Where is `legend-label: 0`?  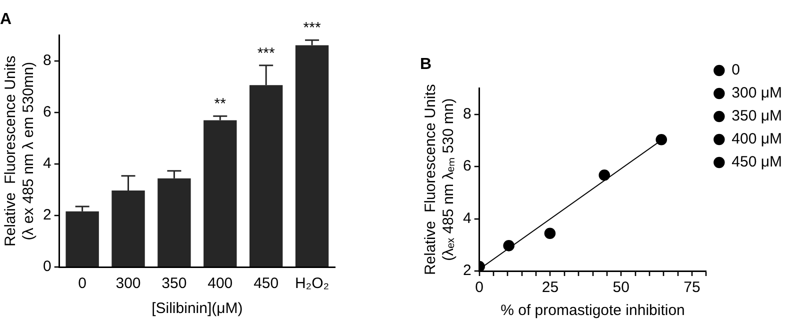 legend-label: 0 is located at coordinates (736, 70).